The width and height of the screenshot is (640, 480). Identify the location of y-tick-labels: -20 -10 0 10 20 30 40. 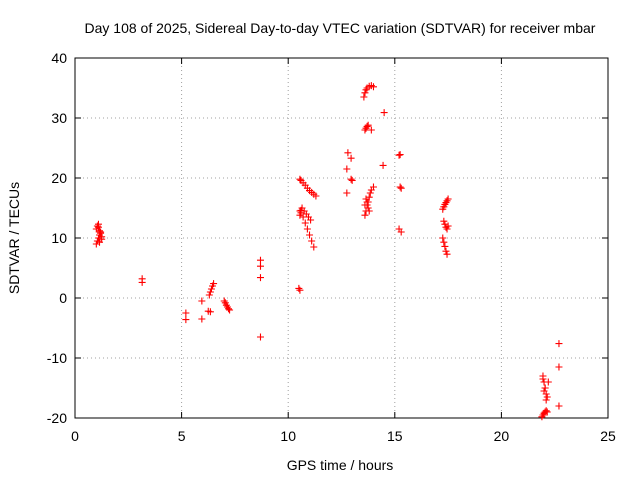
(57, 238).